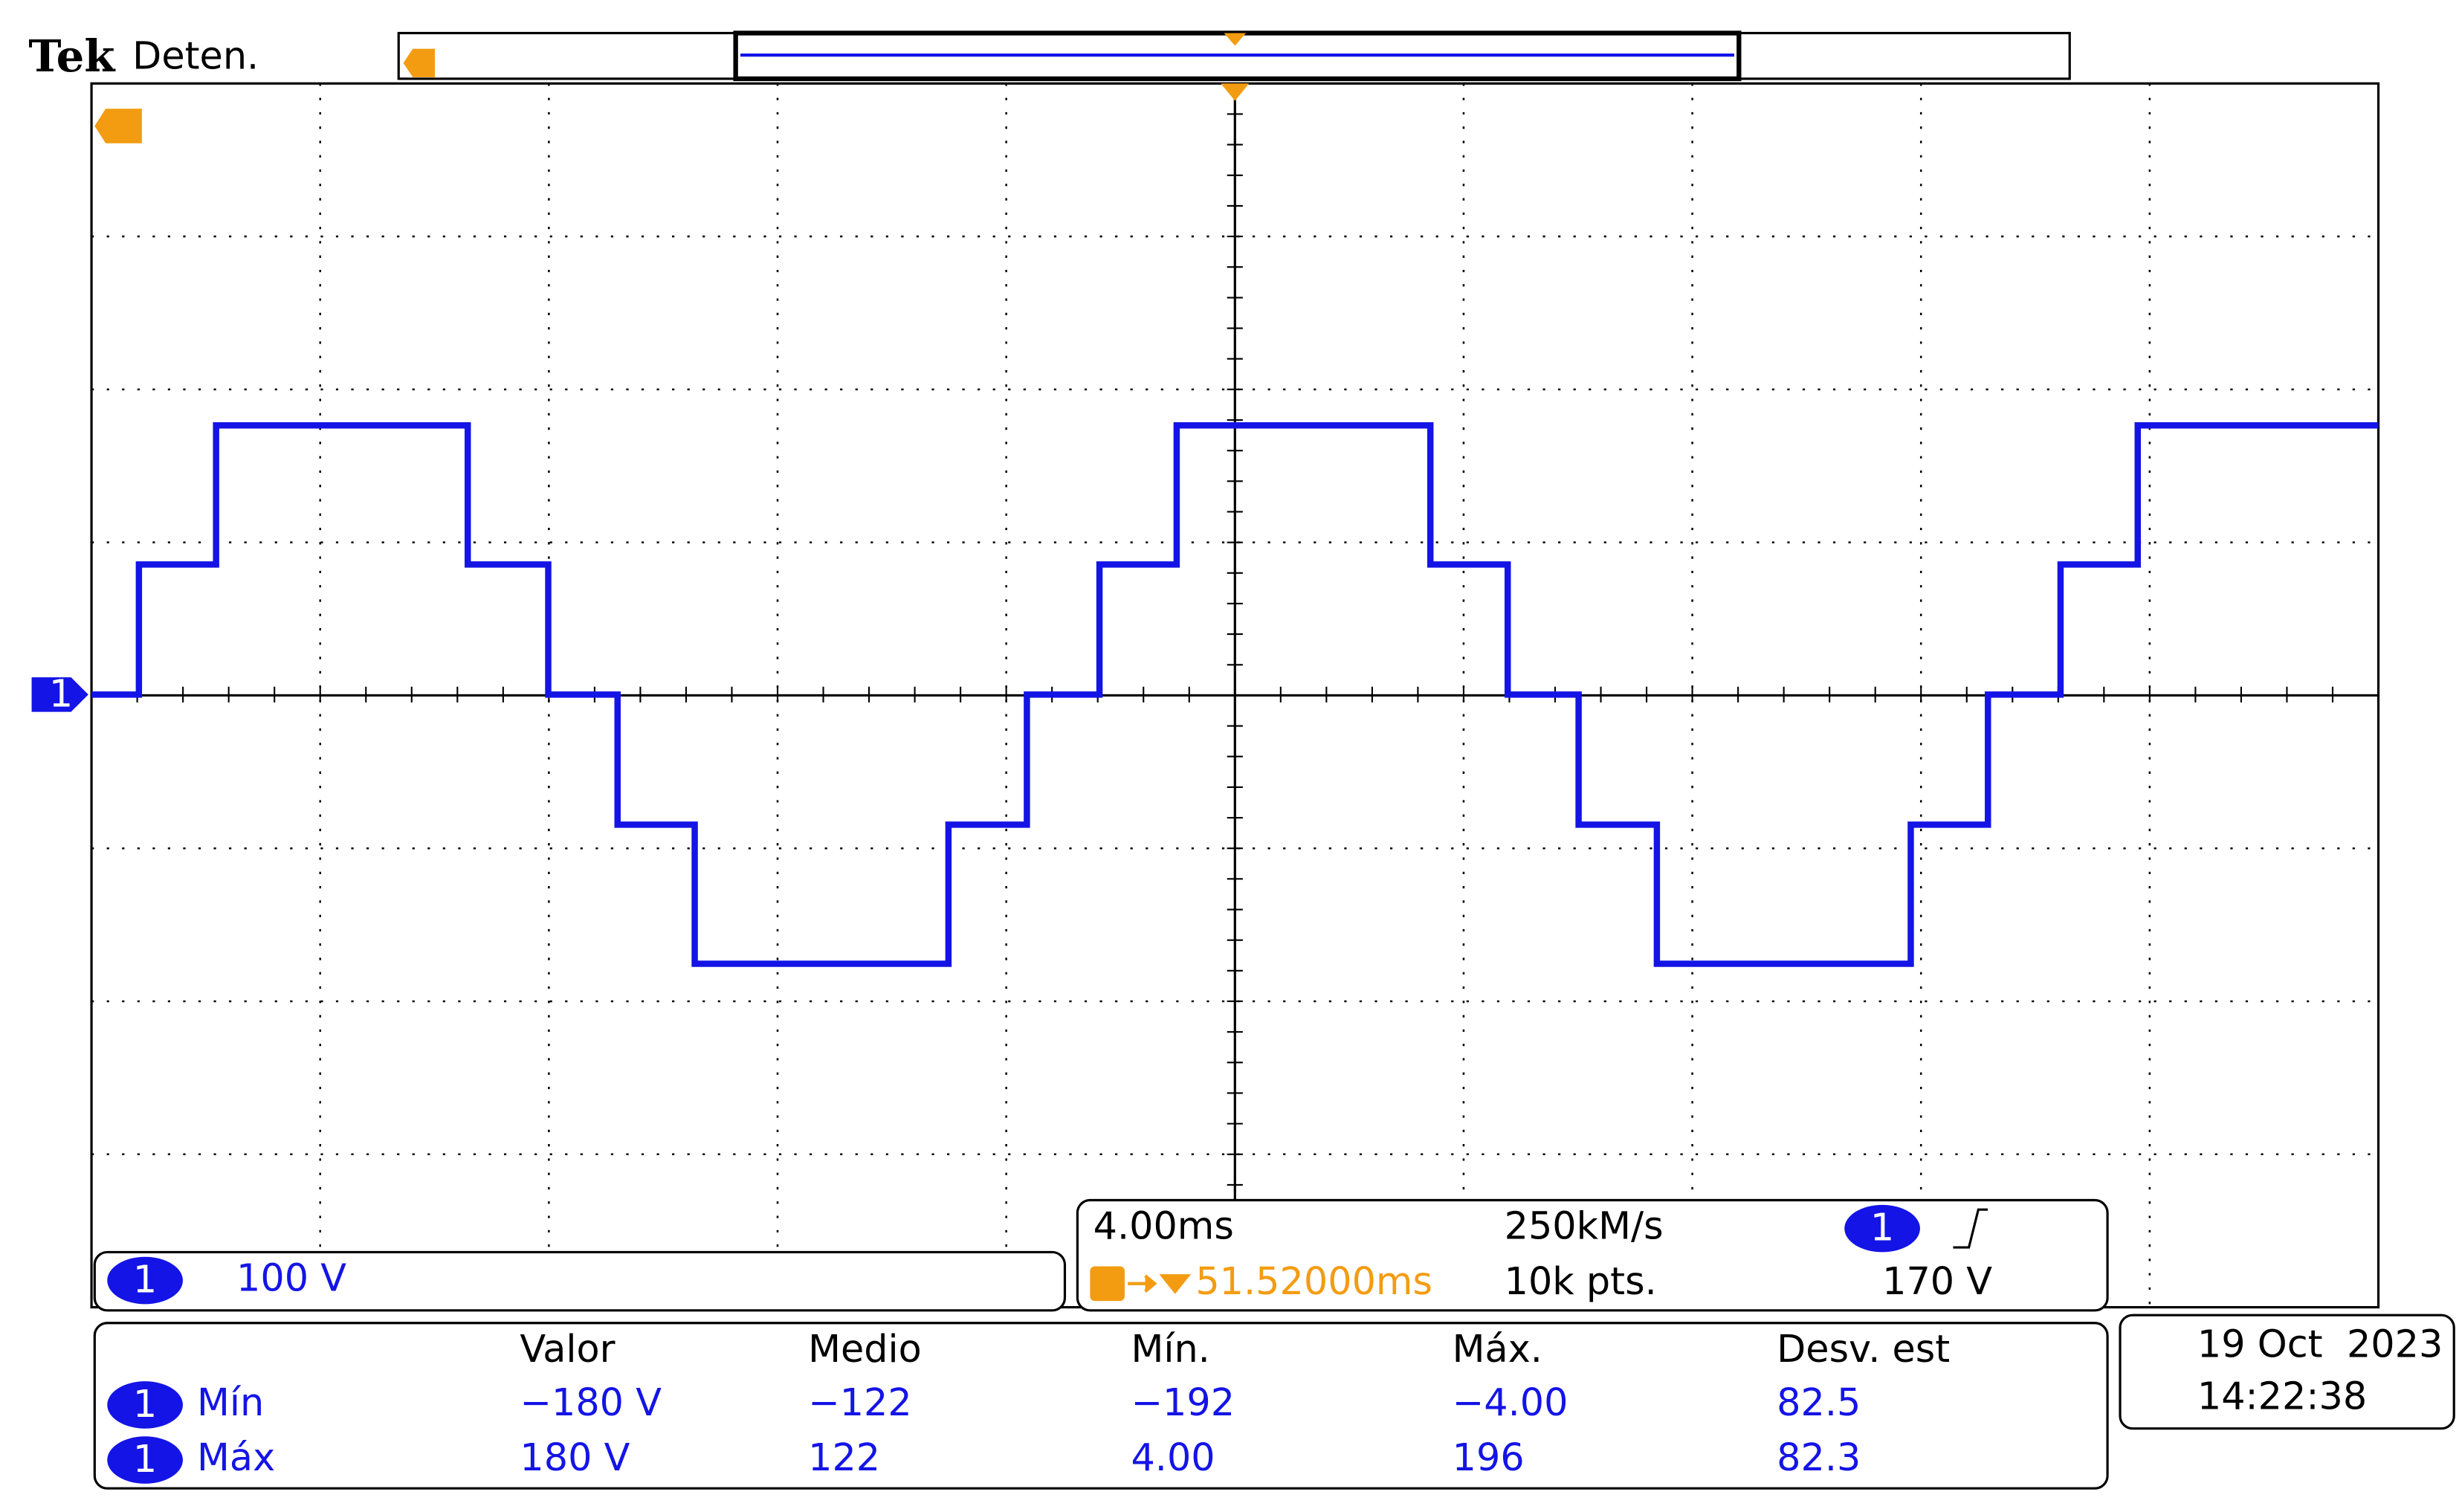 This screenshot has height=1512, width=2462. Describe the element at coordinates (1107, 1284) in the screenshot. I see `trigger-icon` at that location.